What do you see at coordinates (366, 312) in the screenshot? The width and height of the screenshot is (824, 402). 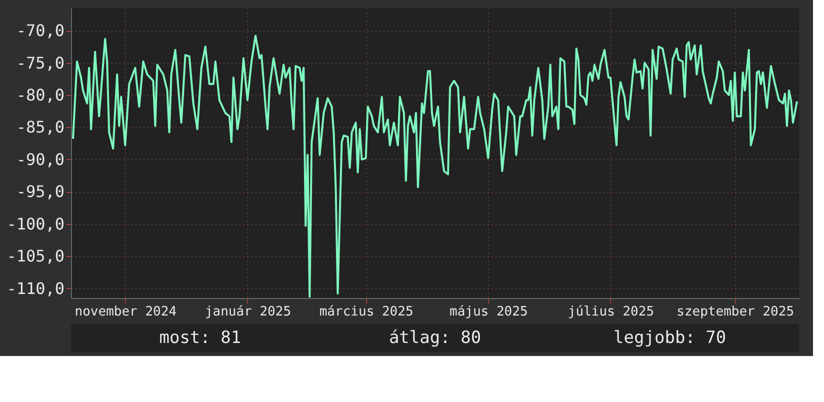 I see `x-tick-label: március 2025` at bounding box center [366, 312].